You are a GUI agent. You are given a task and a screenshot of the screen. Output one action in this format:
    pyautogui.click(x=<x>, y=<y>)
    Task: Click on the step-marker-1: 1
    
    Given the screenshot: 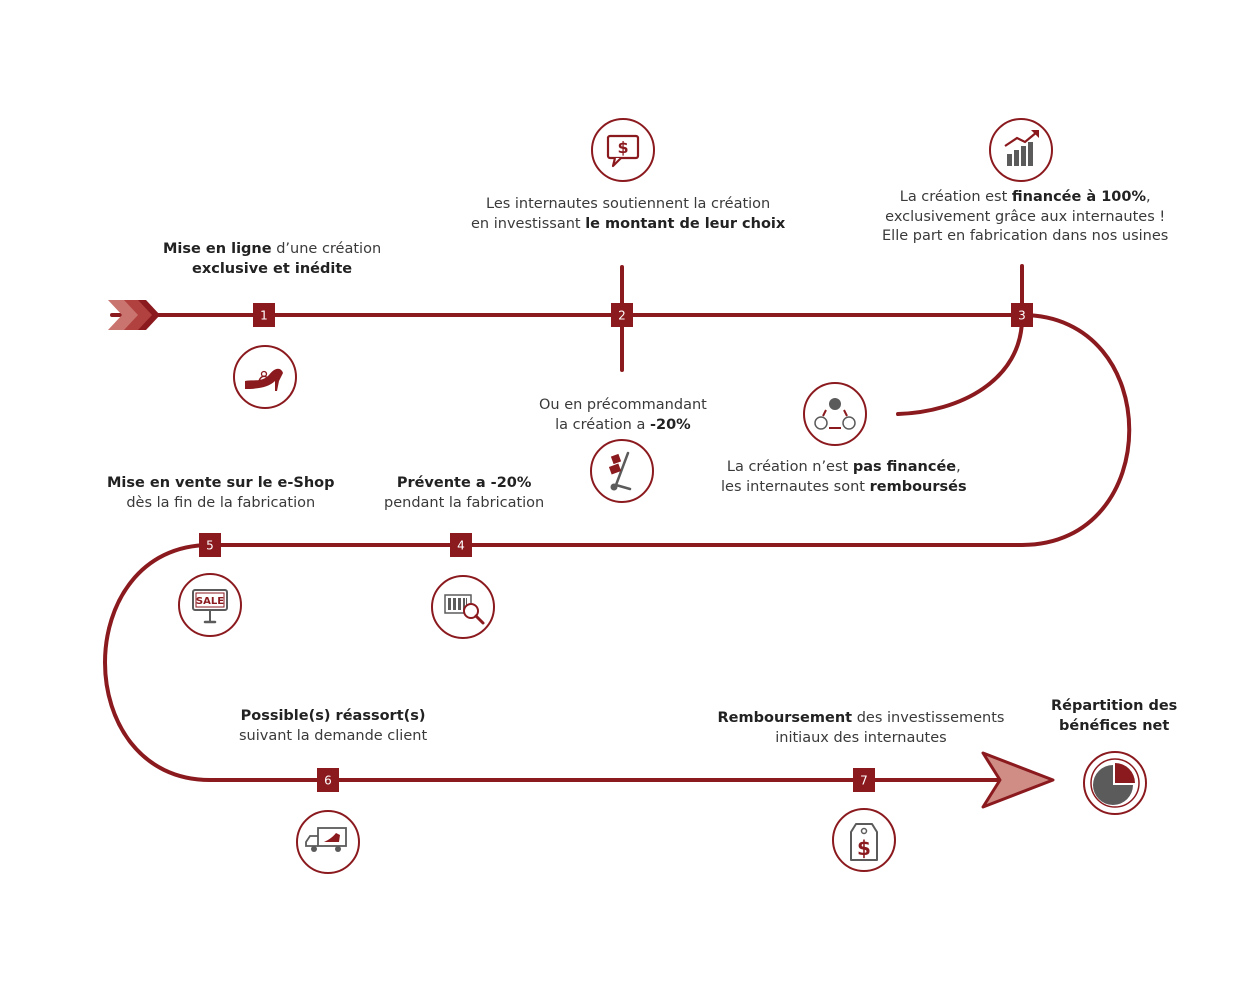 What is the action you would take?
    pyautogui.click(x=264, y=315)
    